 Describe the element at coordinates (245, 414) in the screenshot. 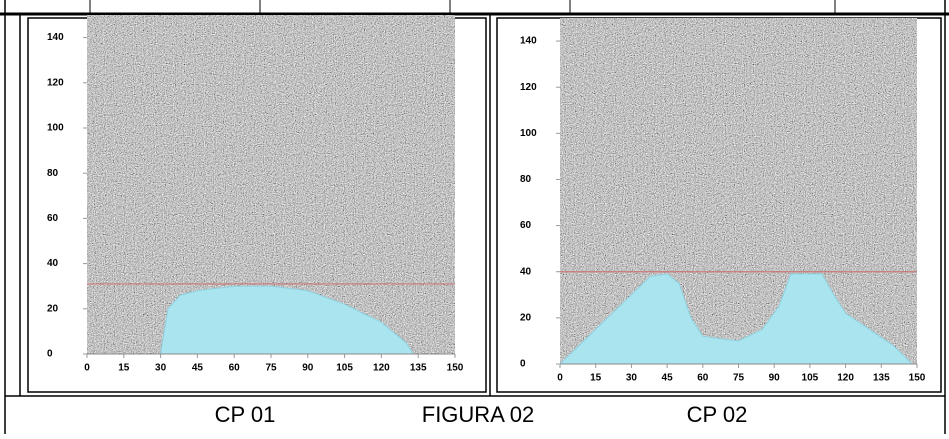

I see `chart-title: CP 01` at that location.